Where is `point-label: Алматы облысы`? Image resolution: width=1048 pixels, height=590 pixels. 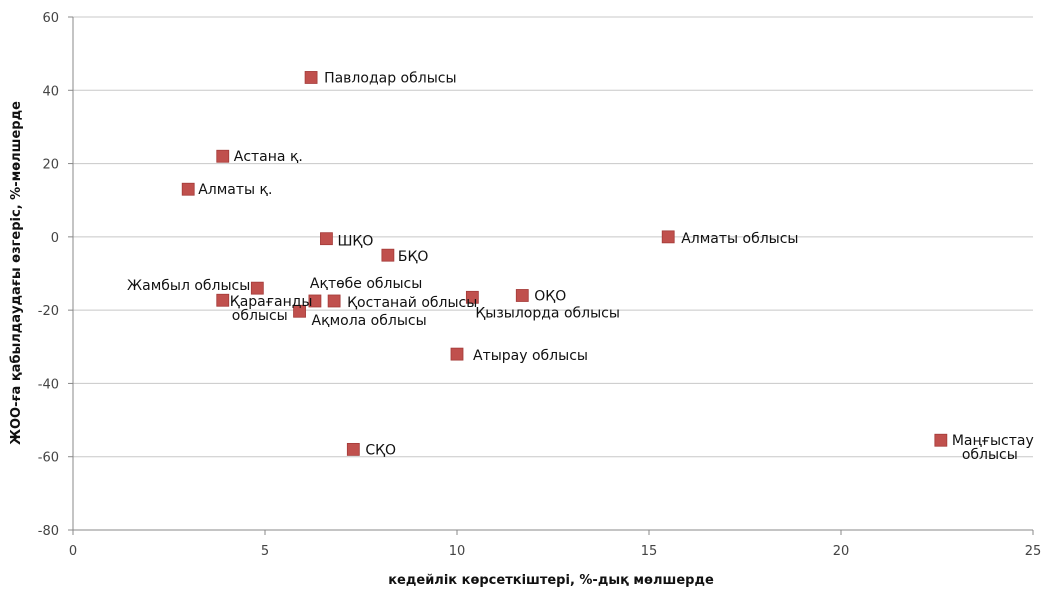 point-label: Алматы облысы is located at coordinates (739, 239).